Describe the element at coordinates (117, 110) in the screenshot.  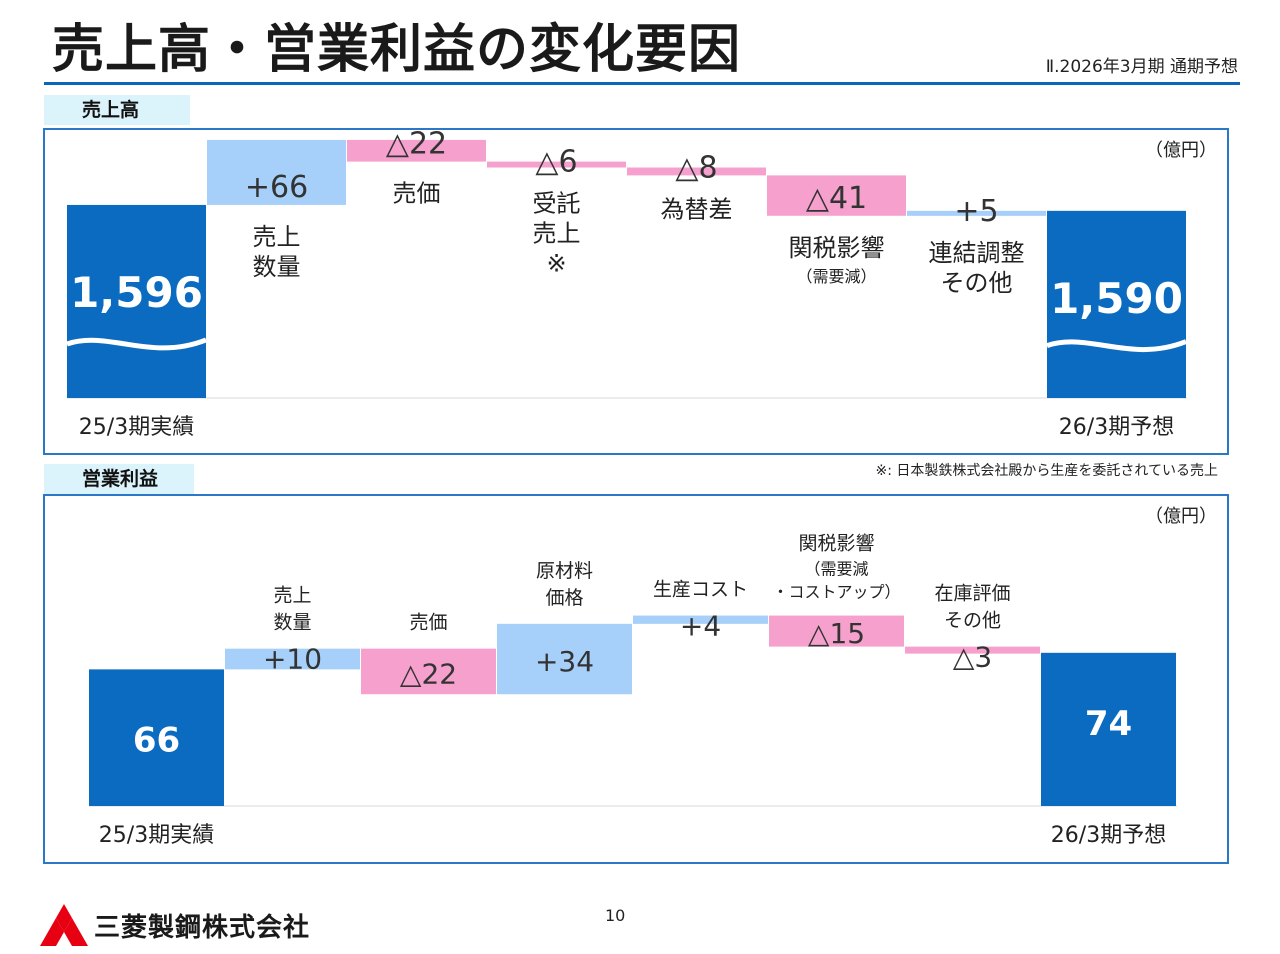
I see `section-label-sales: 売上高` at that location.